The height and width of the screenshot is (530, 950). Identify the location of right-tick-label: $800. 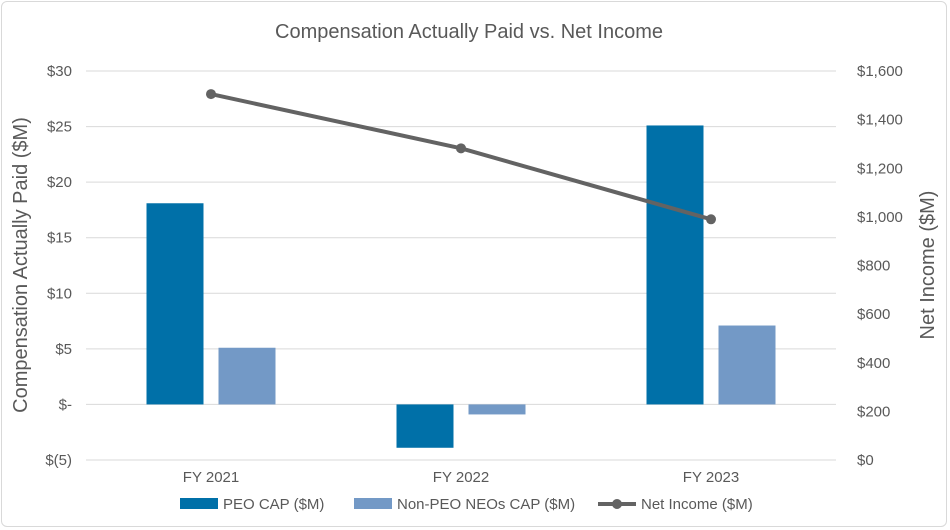
(873, 266).